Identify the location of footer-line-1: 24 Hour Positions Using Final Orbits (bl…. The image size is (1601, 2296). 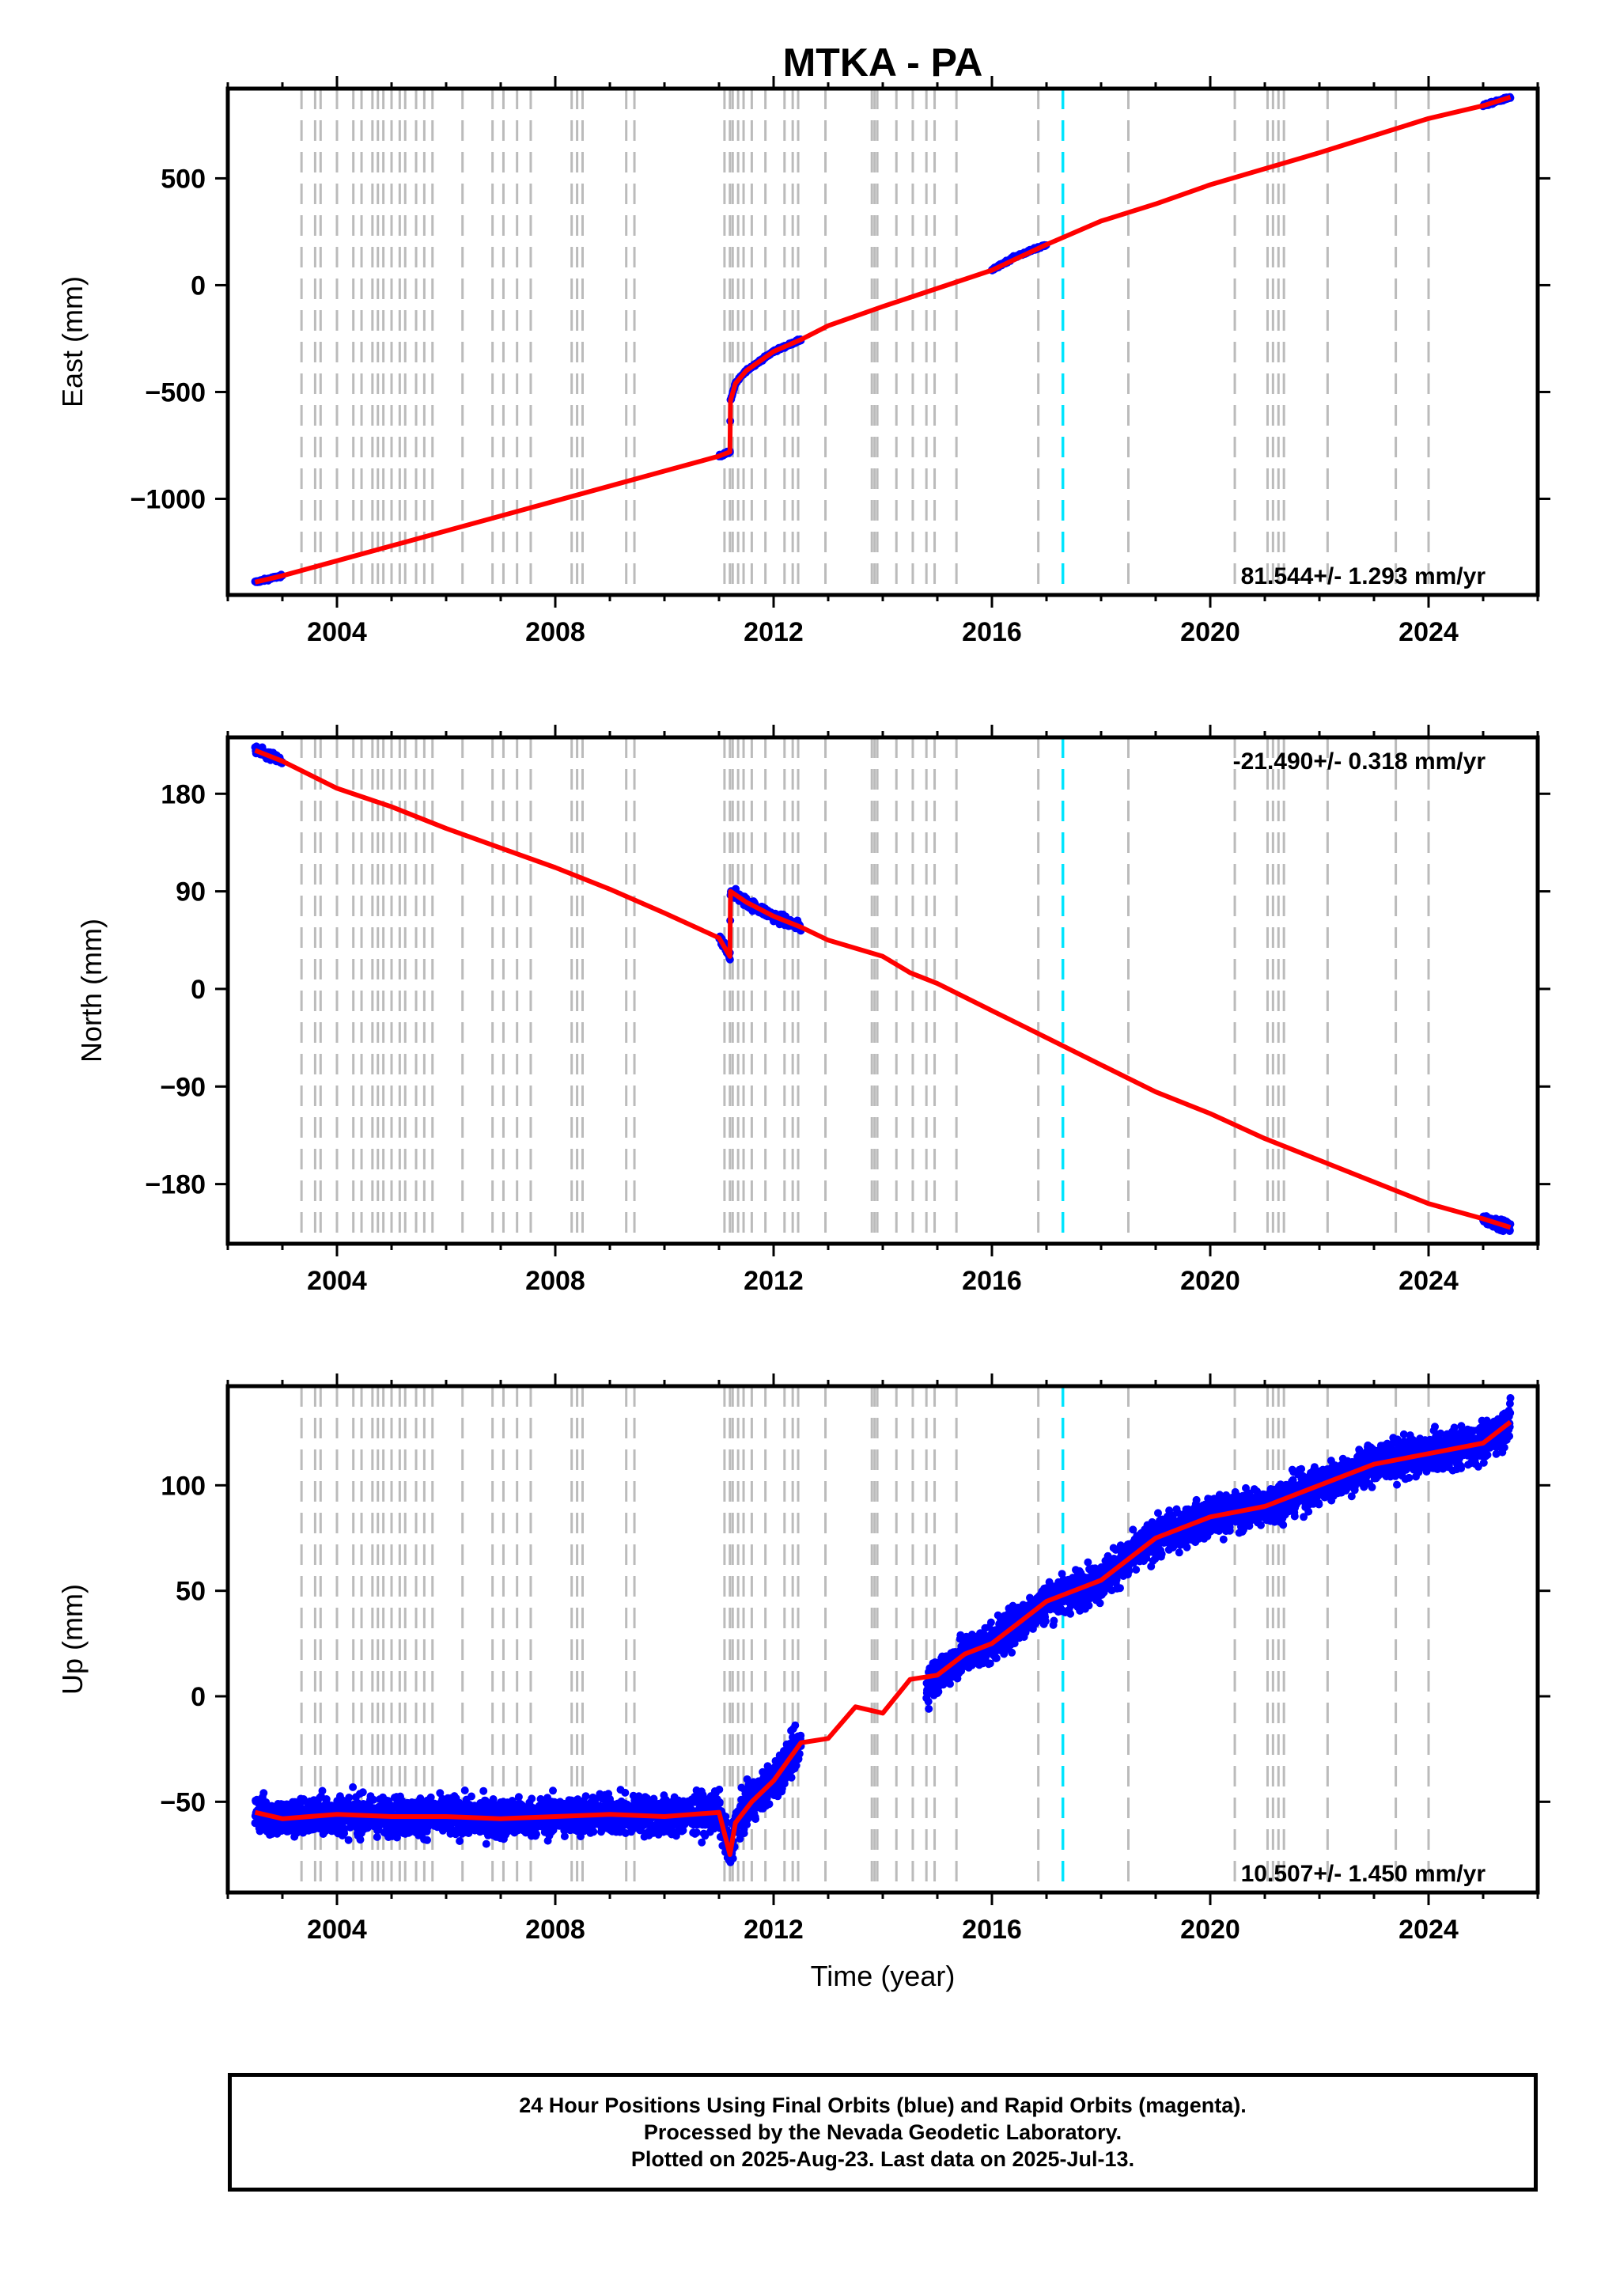
(883, 2105).